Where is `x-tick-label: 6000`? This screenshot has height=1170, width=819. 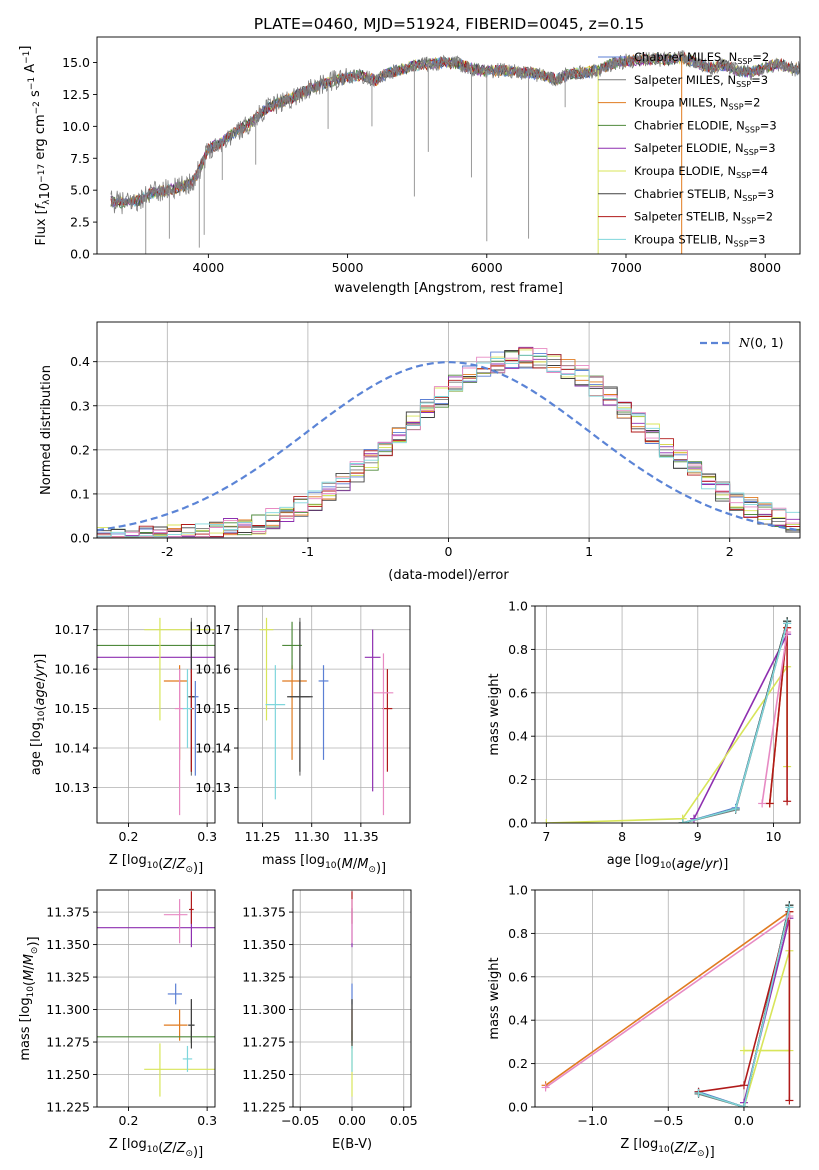
x-tick-label: 6000 is located at coordinates (487, 267).